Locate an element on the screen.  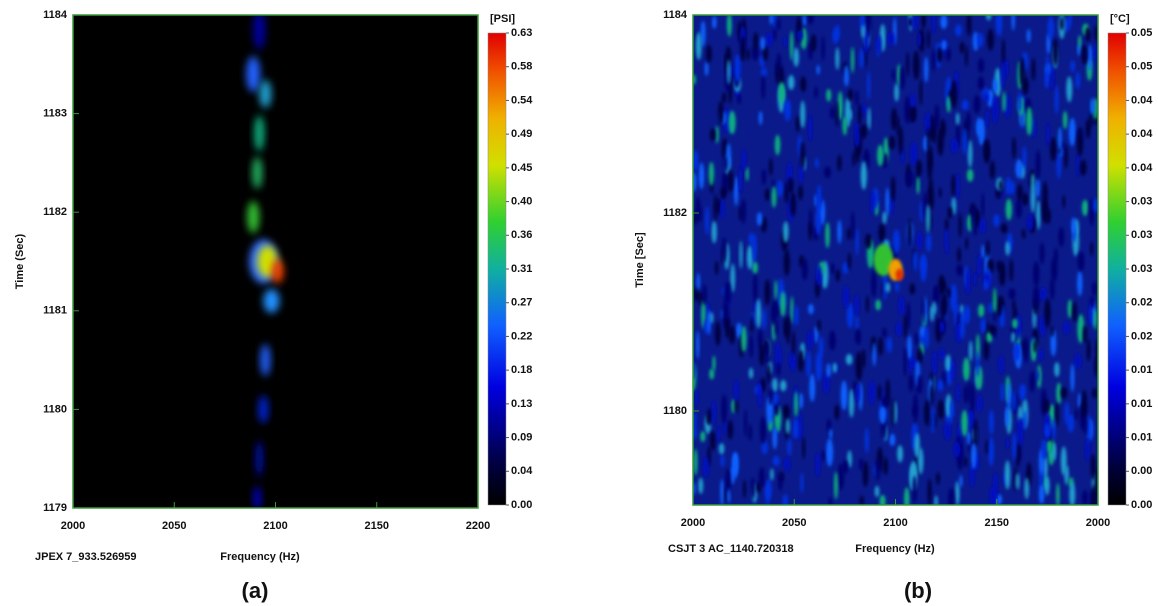
y-tick-label: 1180 is located at coordinates (55, 409).